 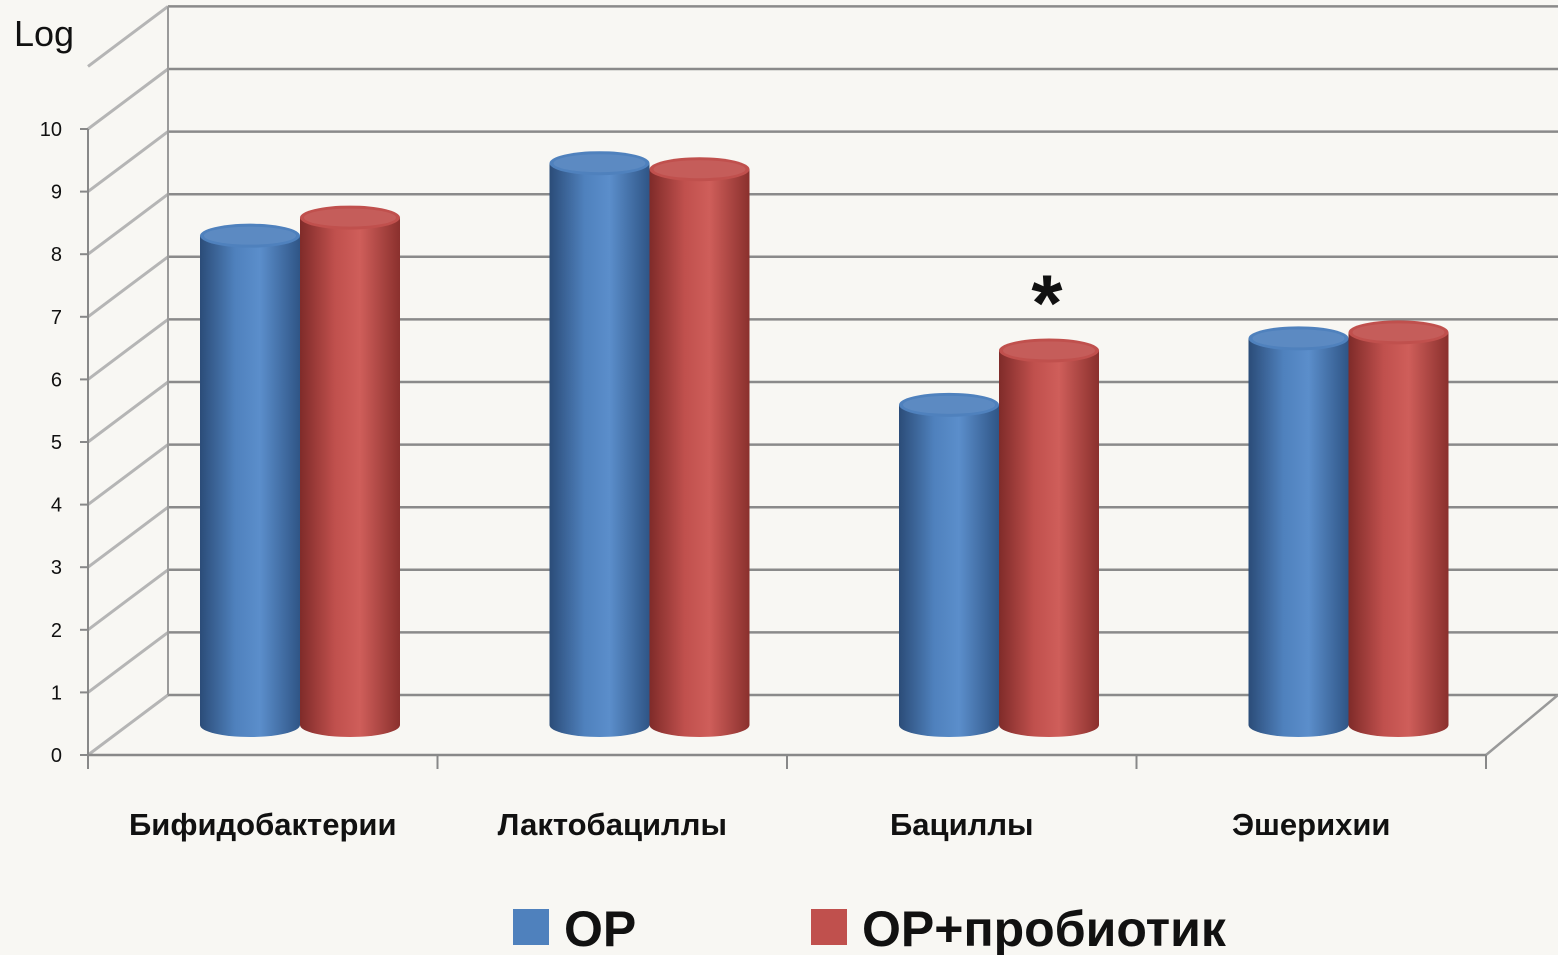 I want to click on y-tick-label-5: 5, so click(x=56, y=443).